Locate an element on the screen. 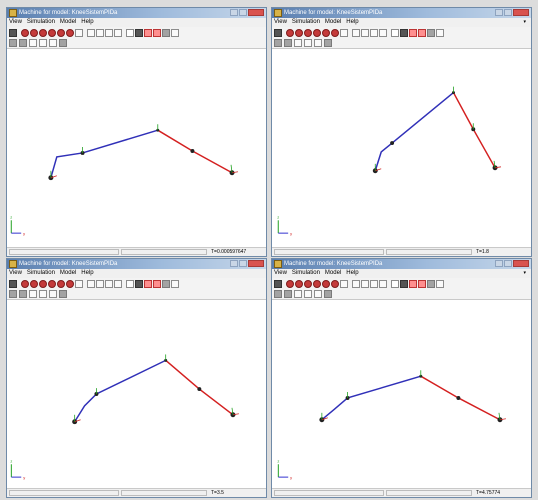  select-icon is located at coordinates (91, 283).